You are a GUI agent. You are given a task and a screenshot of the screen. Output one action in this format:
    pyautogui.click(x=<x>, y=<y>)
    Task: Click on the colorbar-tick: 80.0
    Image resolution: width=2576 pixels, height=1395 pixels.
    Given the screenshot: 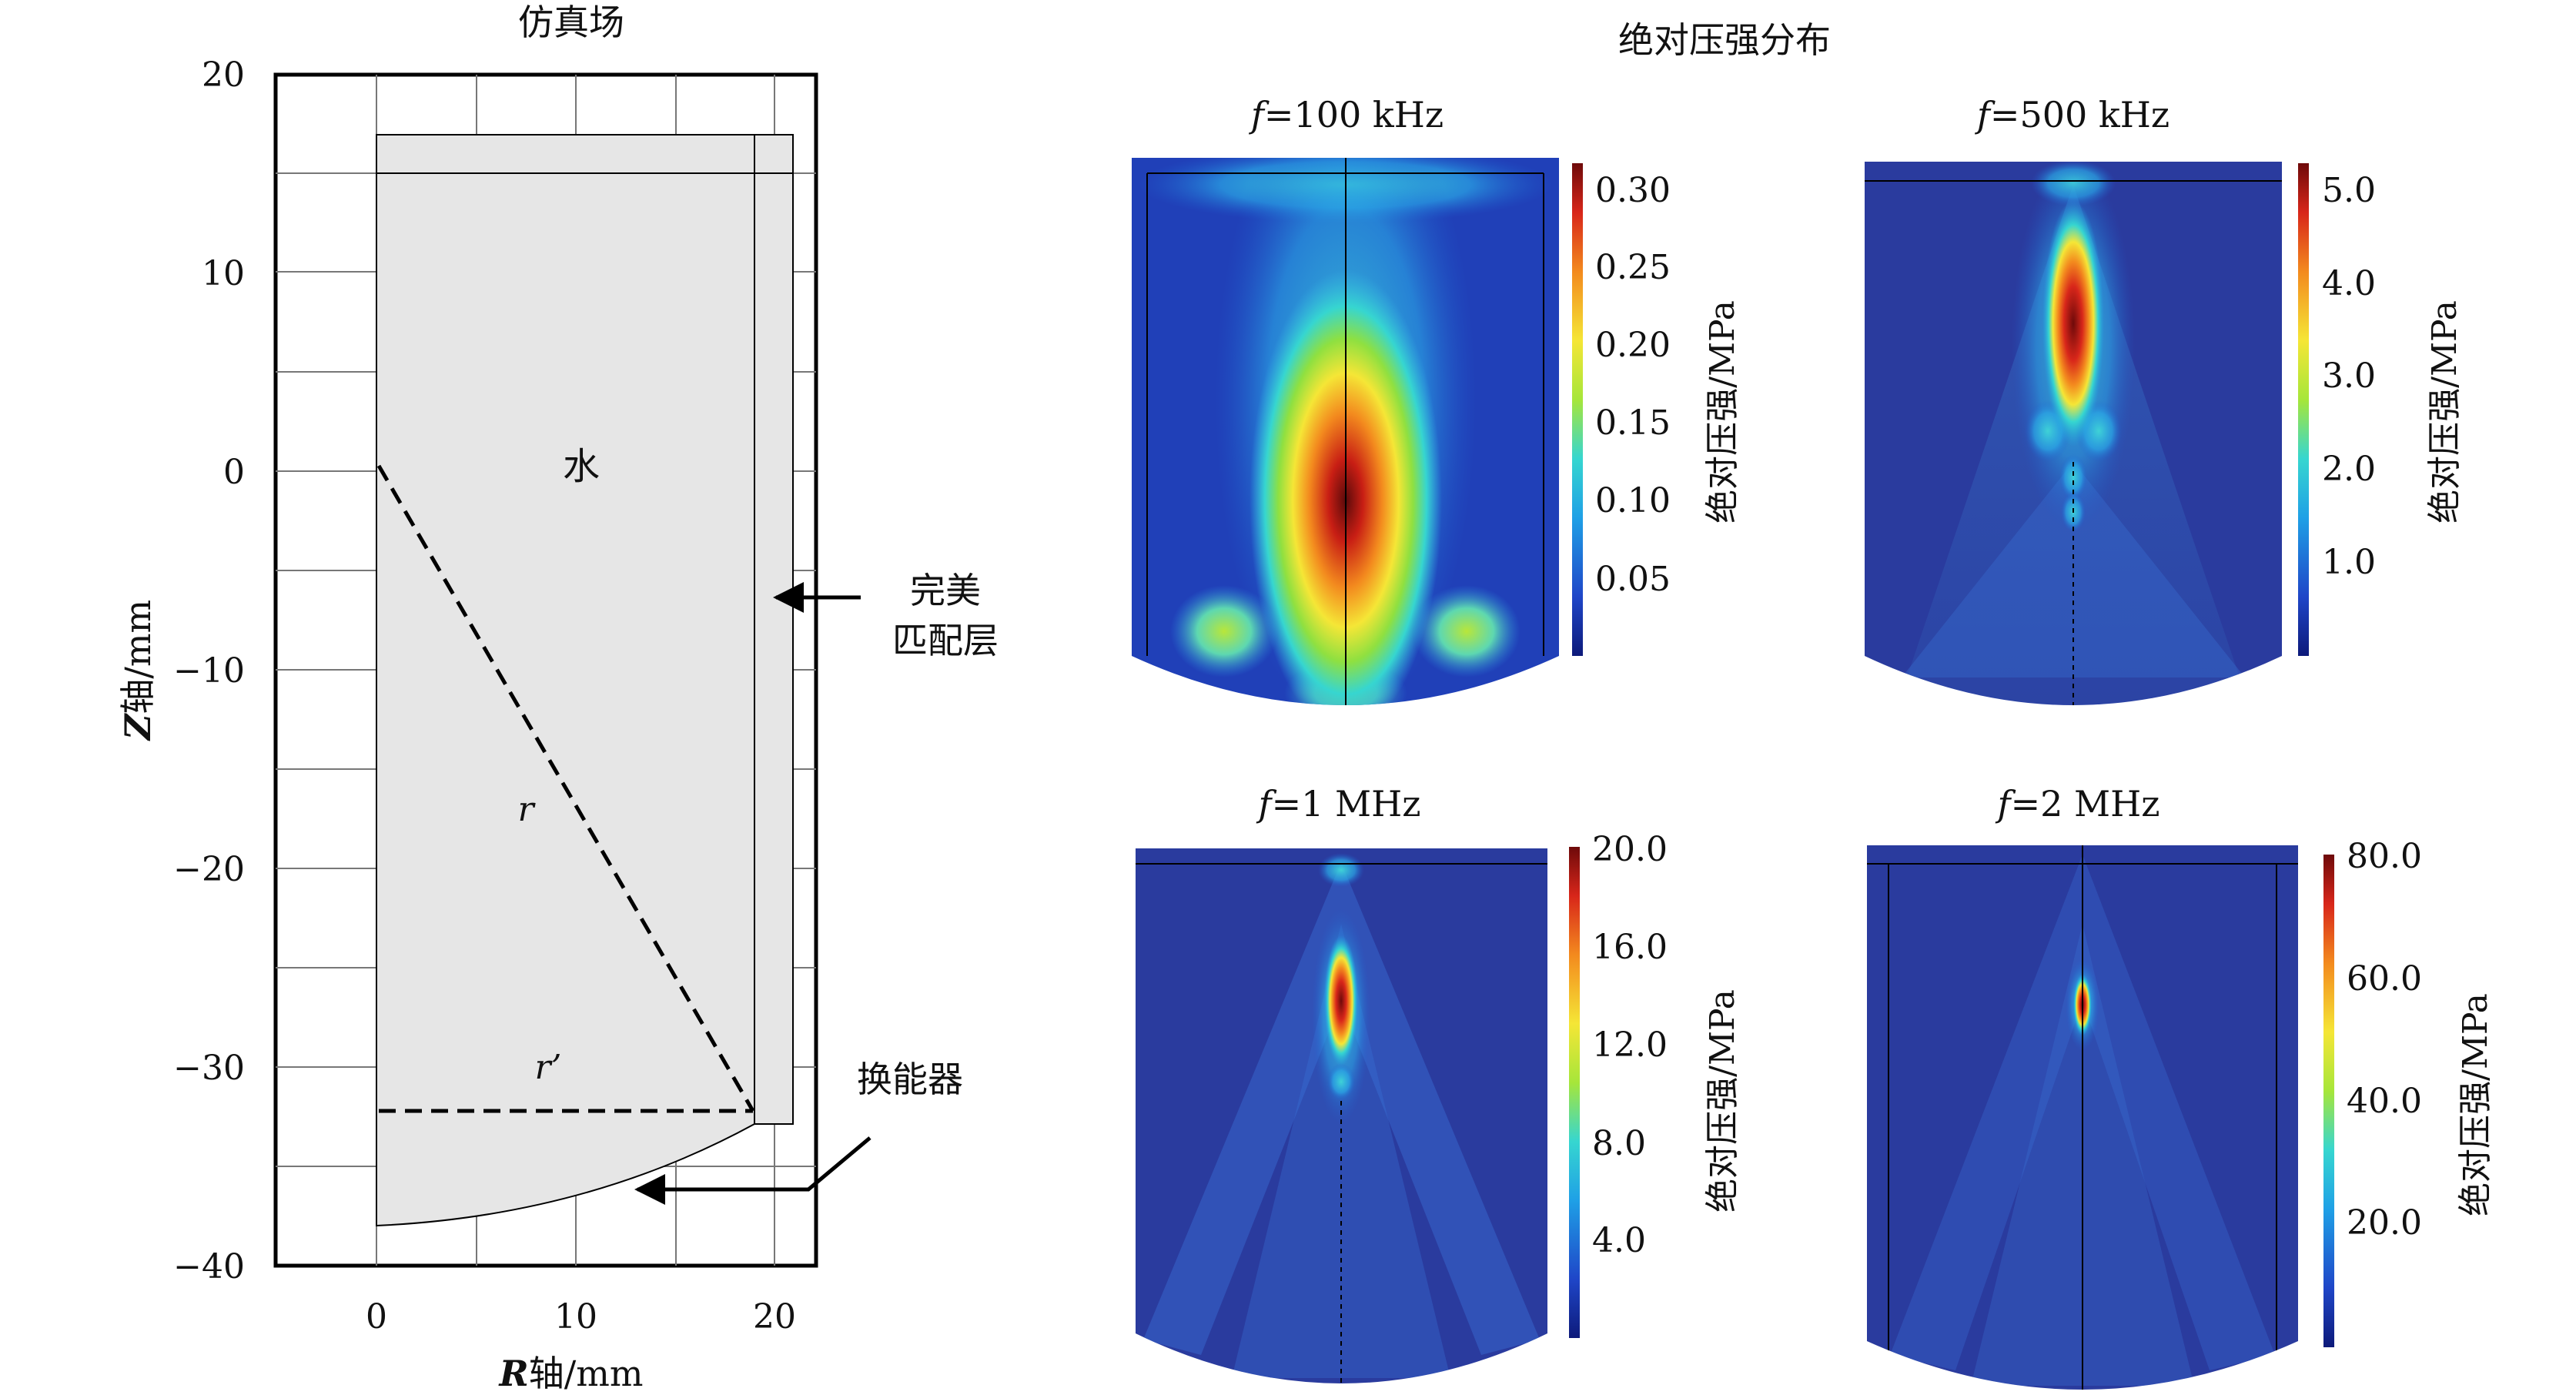 What is the action you would take?
    pyautogui.click(x=2385, y=856)
    